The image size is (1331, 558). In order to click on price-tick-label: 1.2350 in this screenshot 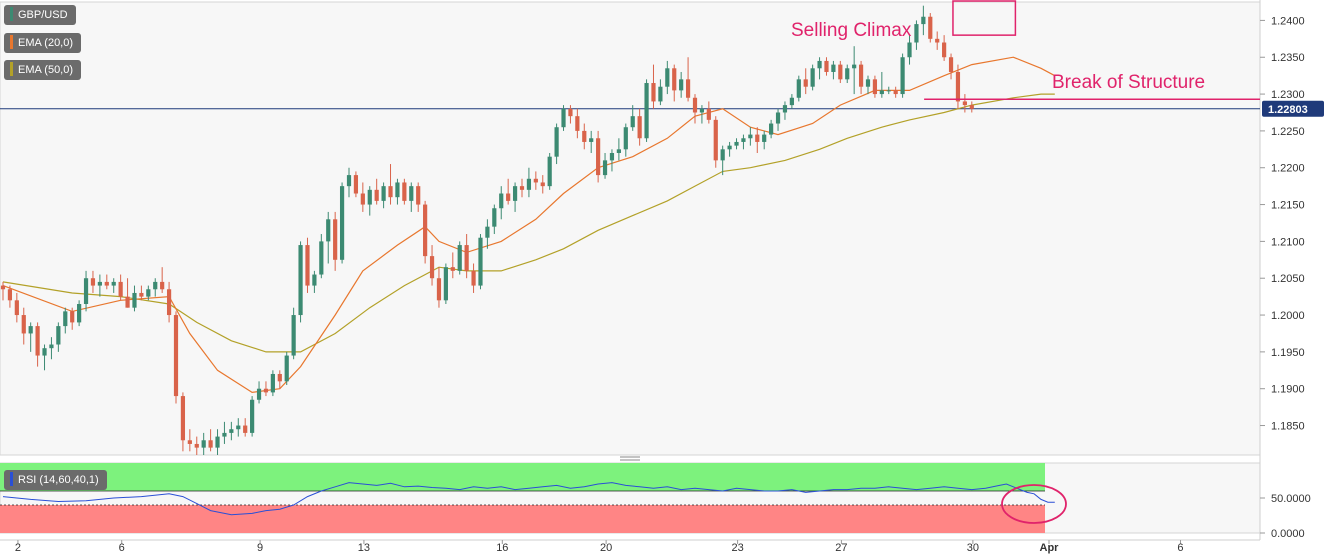, I will do `click(1288, 58)`.